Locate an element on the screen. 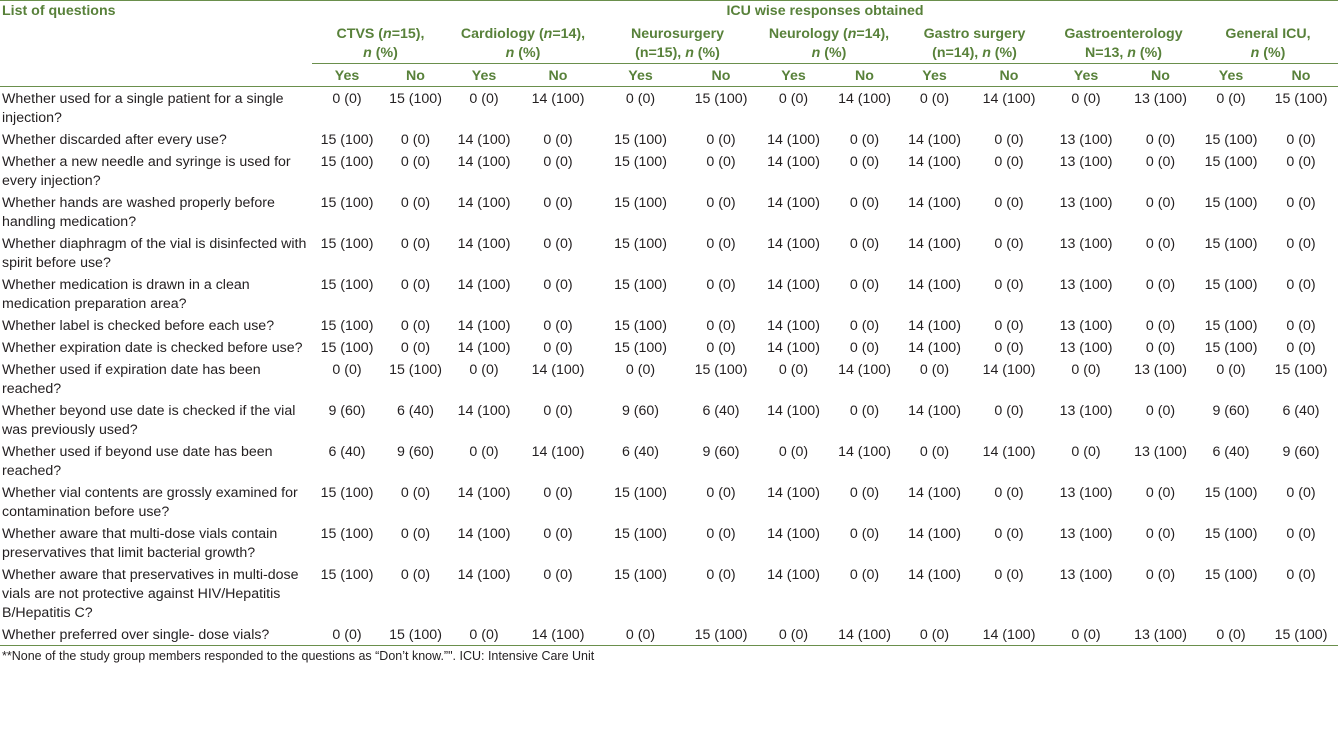 The width and height of the screenshot is (1338, 732). icu-header-line1: Neurosurgery is located at coordinates (677, 34).